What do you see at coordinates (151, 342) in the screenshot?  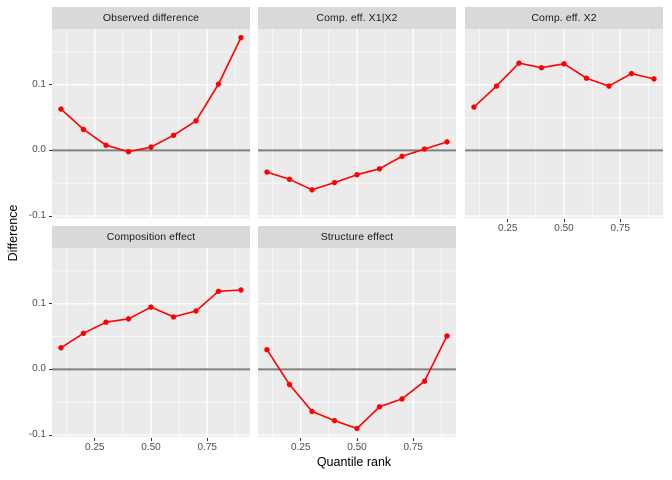 I see `plot-area-composition-effect` at bounding box center [151, 342].